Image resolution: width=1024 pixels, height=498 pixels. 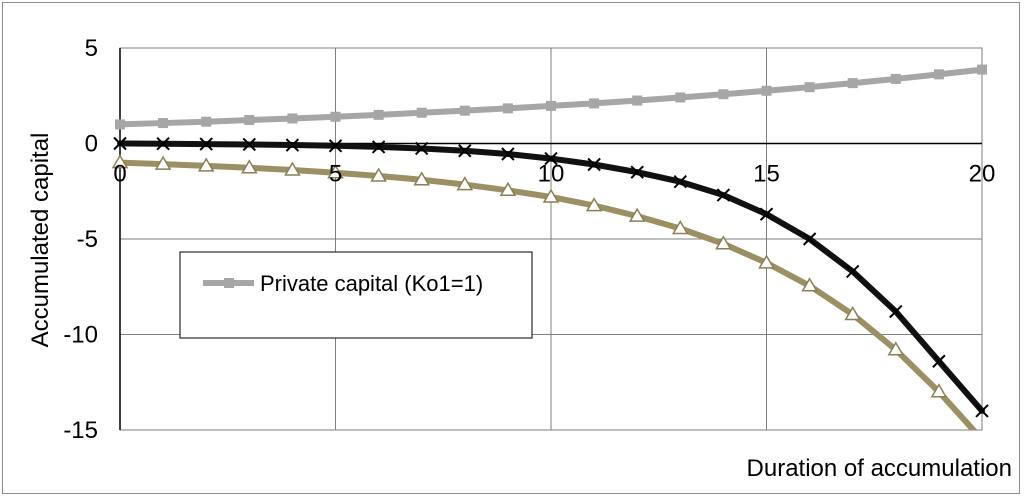 I want to click on y-tick-label: 5, so click(x=91, y=48).